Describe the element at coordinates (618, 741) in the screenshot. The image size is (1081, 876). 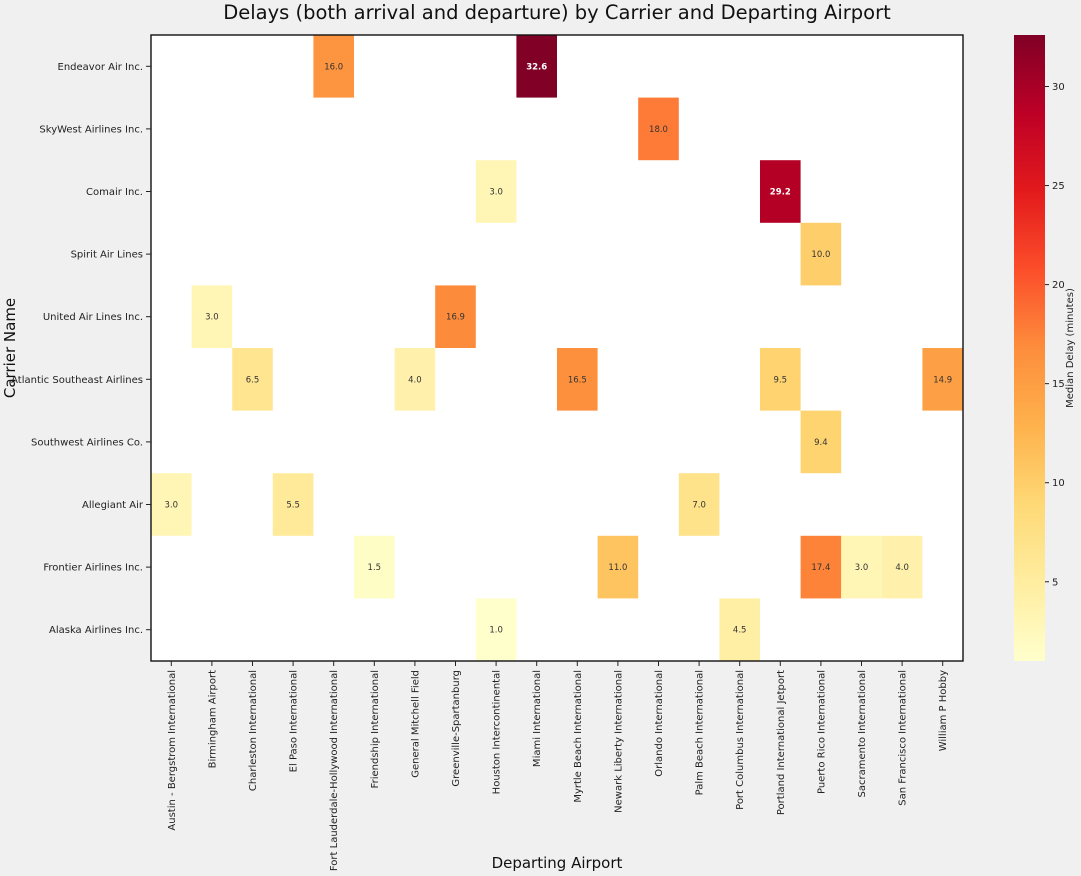
I see `x-tick-label: Newark Liberty International` at that location.